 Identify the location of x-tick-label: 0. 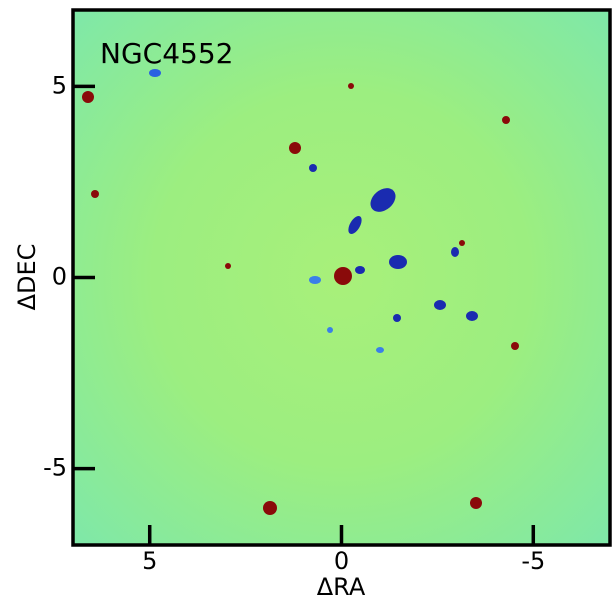
(341, 561).